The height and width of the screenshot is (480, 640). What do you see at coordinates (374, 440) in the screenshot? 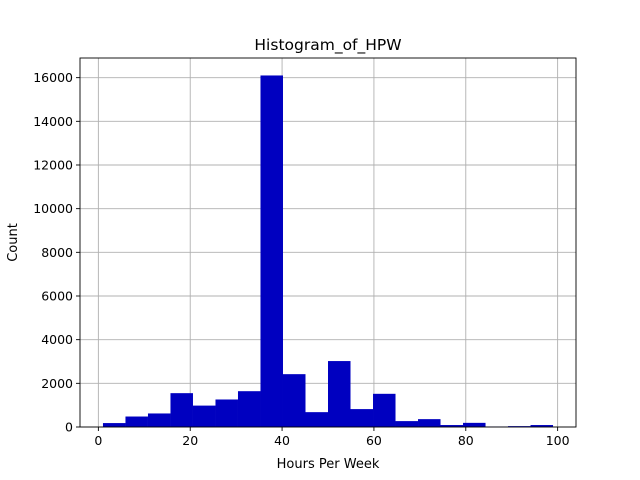
I see `x-tick-label: 60` at bounding box center [374, 440].